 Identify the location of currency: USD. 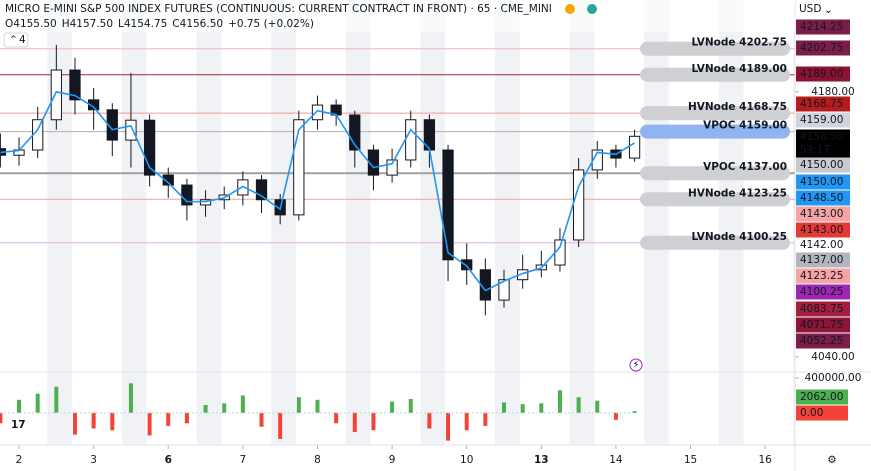
(810, 9).